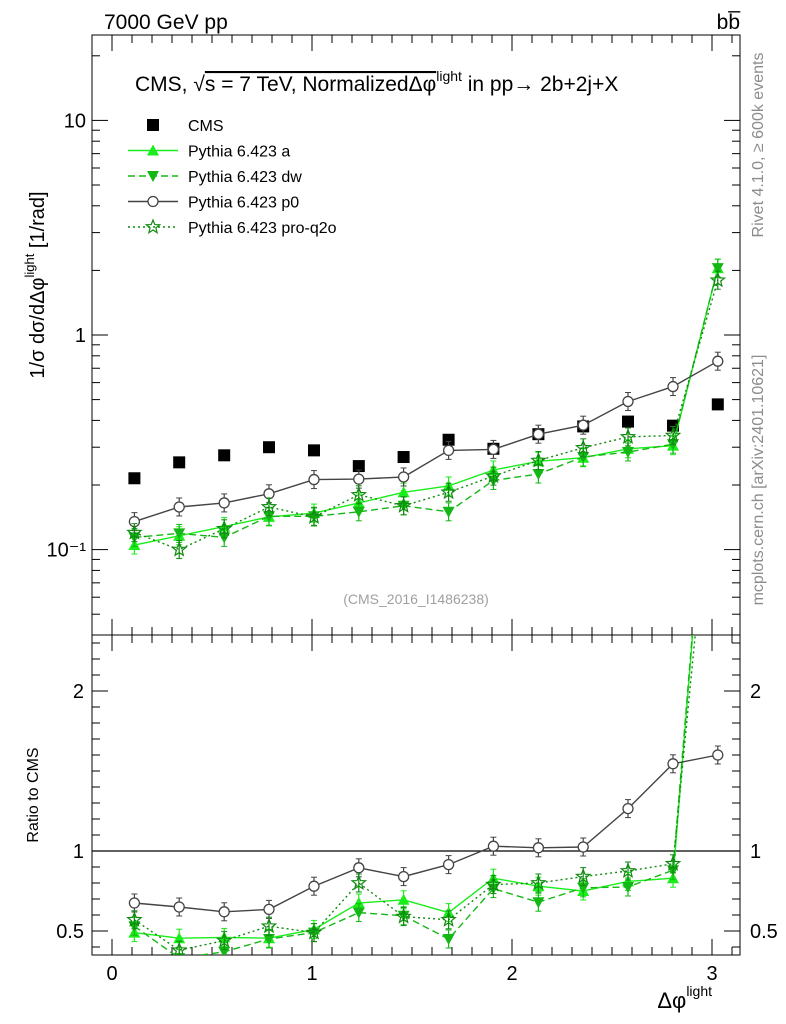  Describe the element at coordinates (75, 121) in the screenshot. I see `y-tick-label: 10` at that location.